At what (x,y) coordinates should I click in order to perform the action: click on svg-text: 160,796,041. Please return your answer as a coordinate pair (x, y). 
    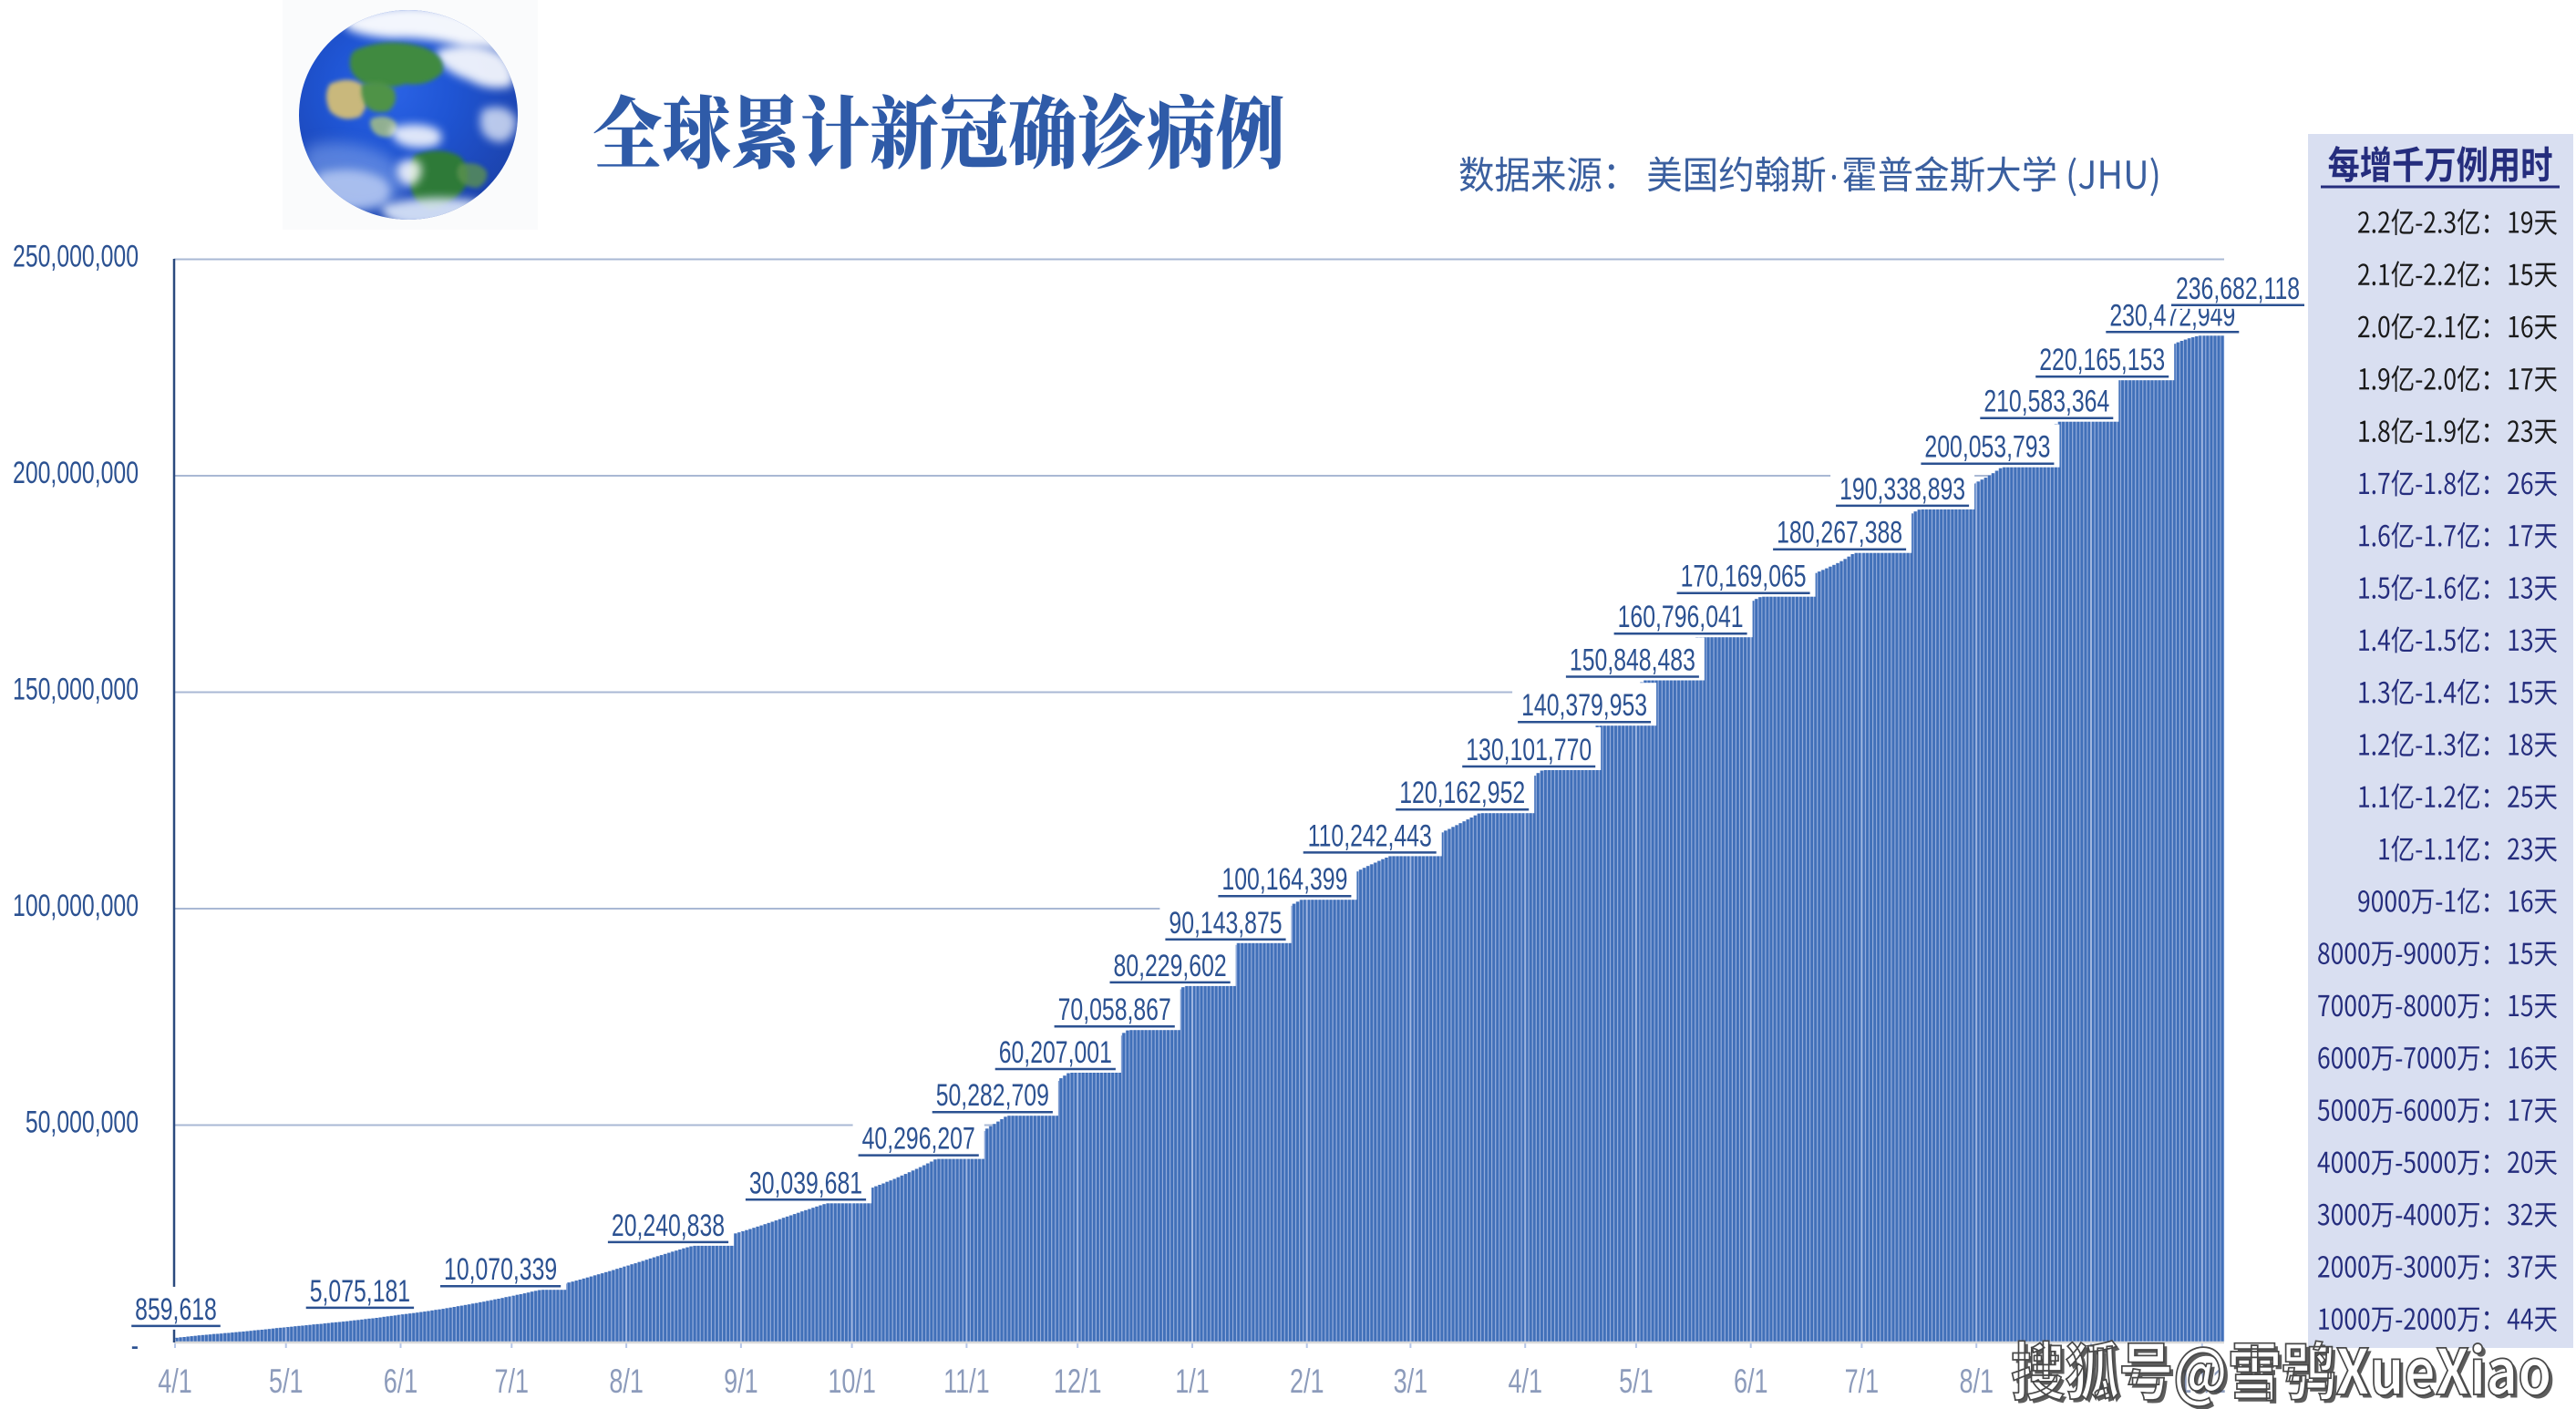
    Looking at the image, I should click on (1681, 618).